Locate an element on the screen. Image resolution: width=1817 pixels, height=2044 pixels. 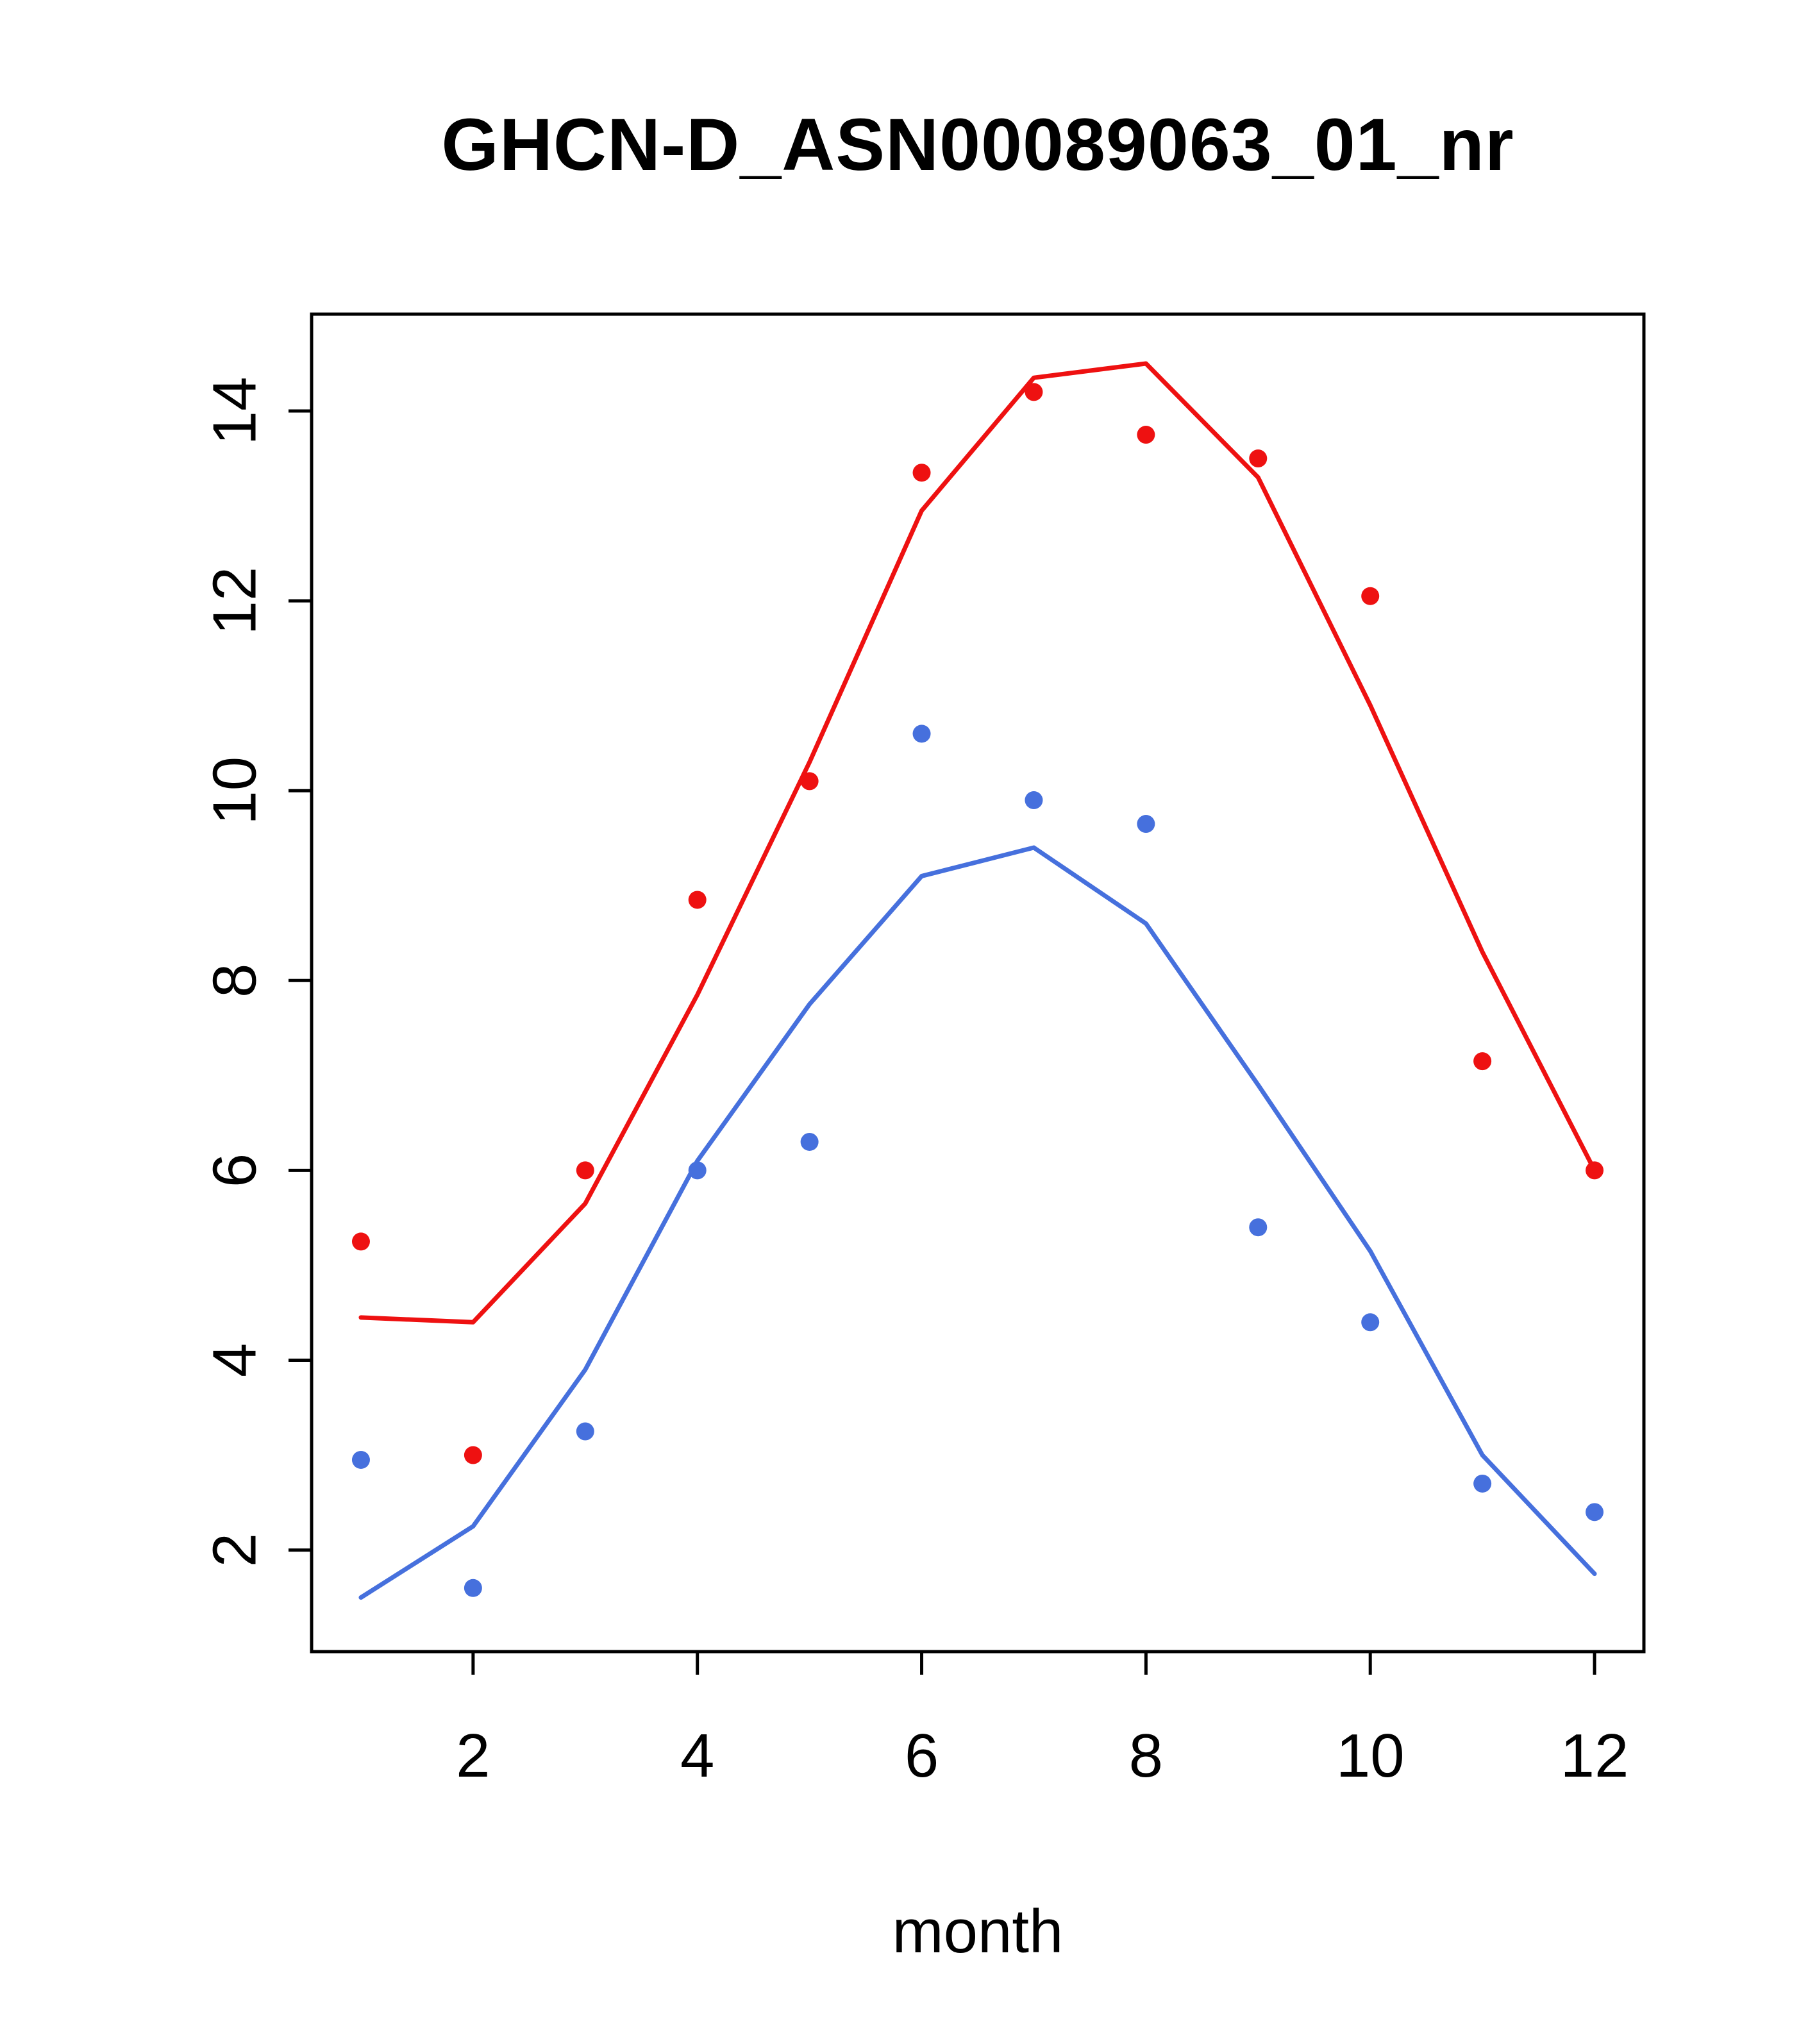
x-axis-label: month is located at coordinates (978, 1931).